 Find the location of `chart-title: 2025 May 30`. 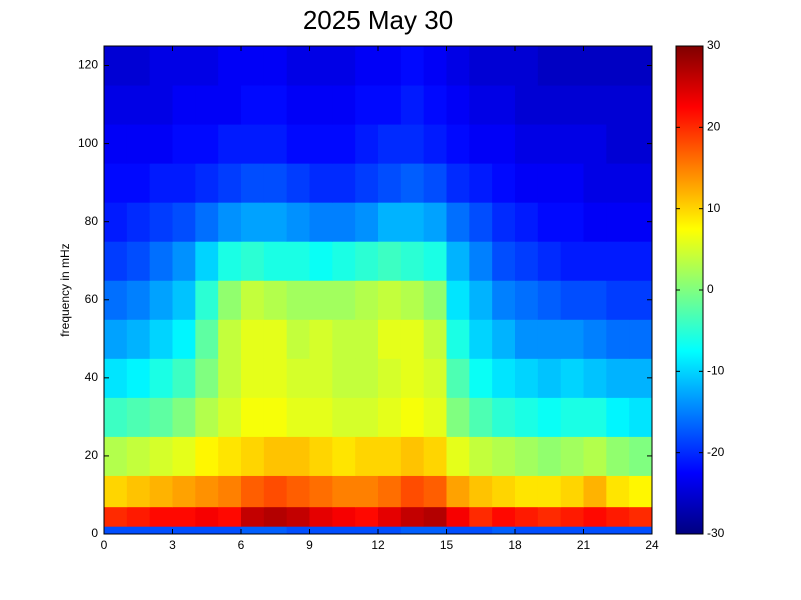

chart-title: 2025 May 30 is located at coordinates (378, 20).